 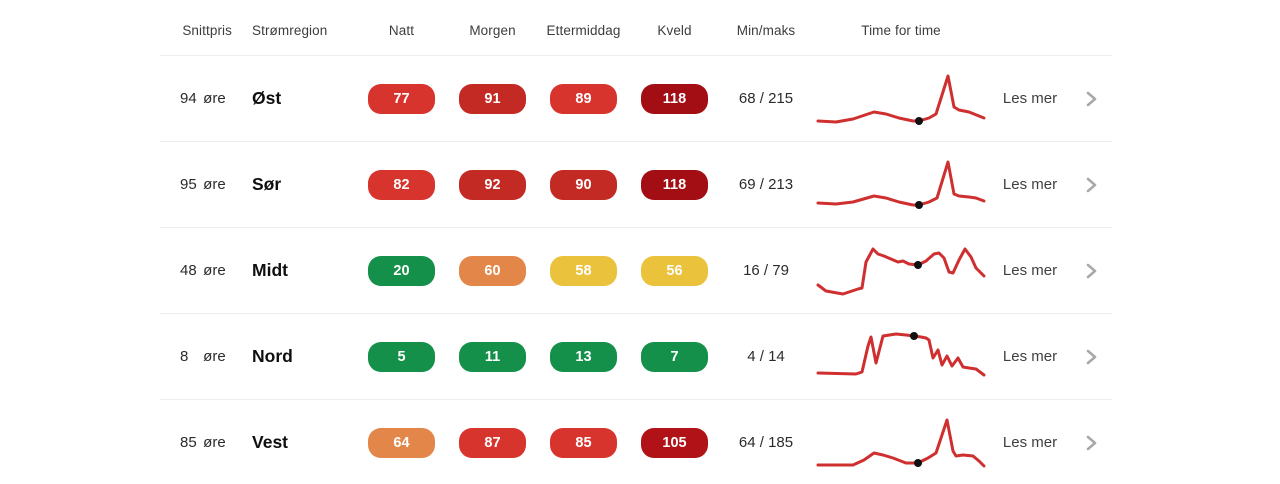 What do you see at coordinates (272, 356) in the screenshot?
I see `region-name: Nord` at bounding box center [272, 356].